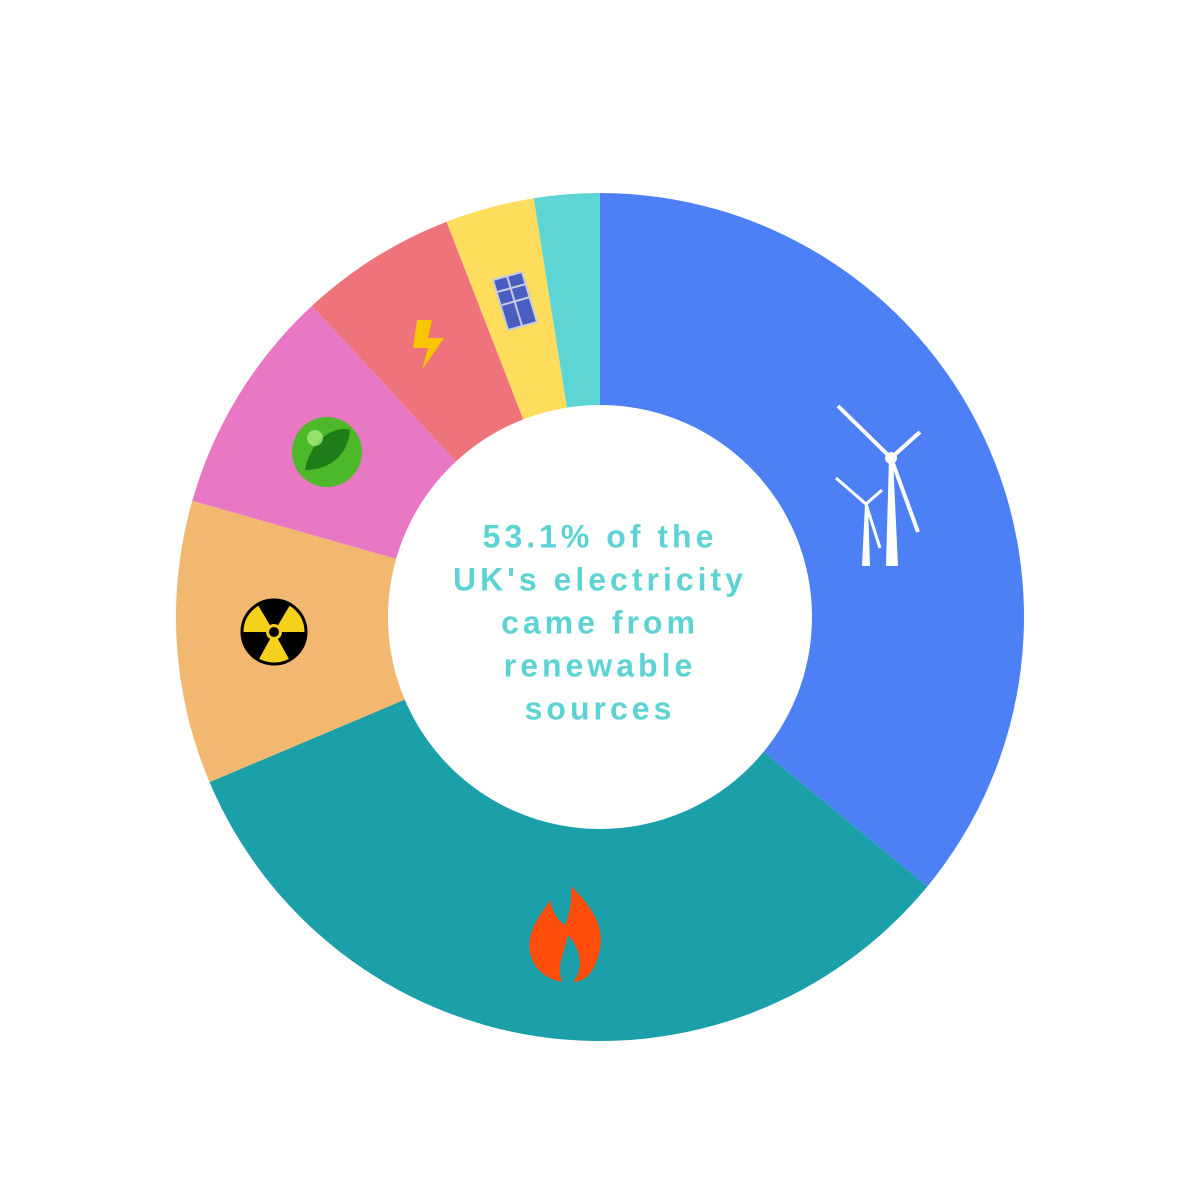  What do you see at coordinates (565, 934) in the screenshot?
I see `gas-icon` at bounding box center [565, 934].